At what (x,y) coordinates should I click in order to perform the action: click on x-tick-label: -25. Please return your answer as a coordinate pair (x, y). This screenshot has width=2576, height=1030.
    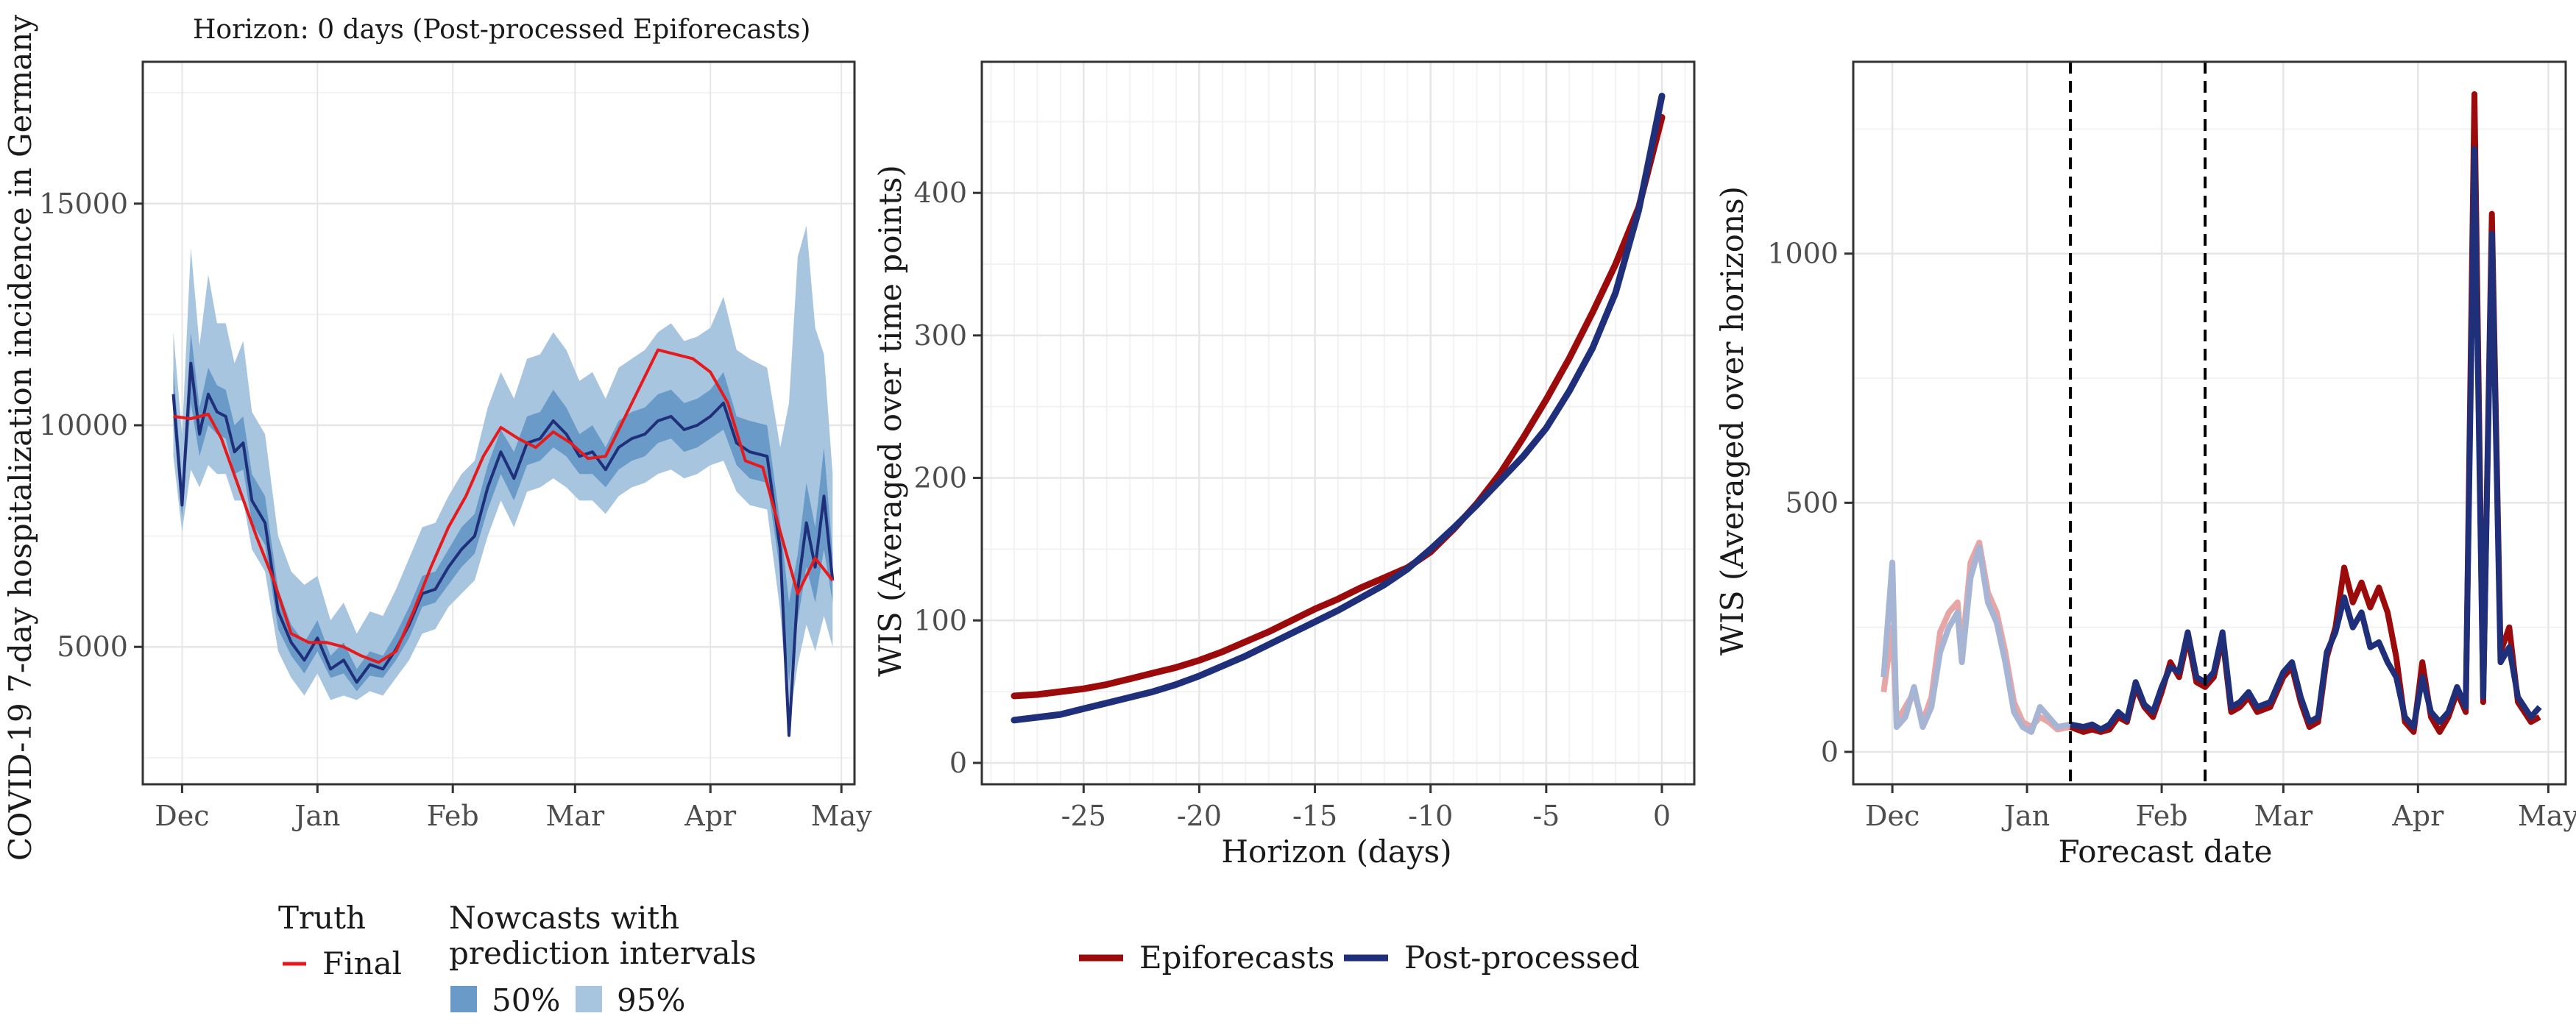
    Looking at the image, I should click on (1083, 816).